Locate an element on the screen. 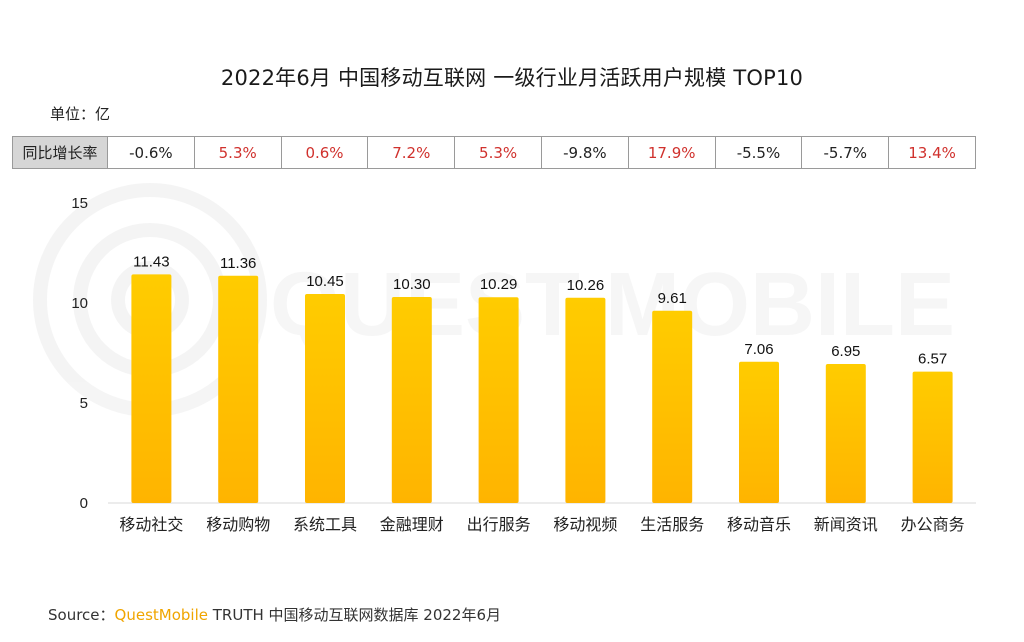 The height and width of the screenshot is (642, 1024). growth-rate-header: 同比增长率 is located at coordinates (60, 152).